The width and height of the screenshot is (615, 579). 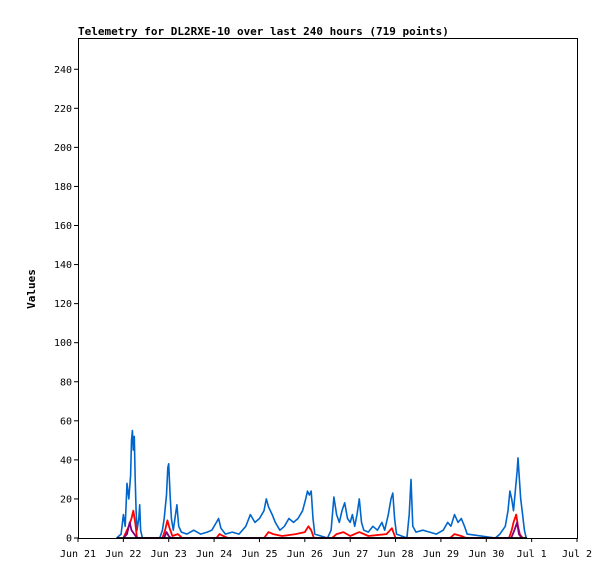 I want to click on y-tick-label: 140, so click(x=63, y=265).